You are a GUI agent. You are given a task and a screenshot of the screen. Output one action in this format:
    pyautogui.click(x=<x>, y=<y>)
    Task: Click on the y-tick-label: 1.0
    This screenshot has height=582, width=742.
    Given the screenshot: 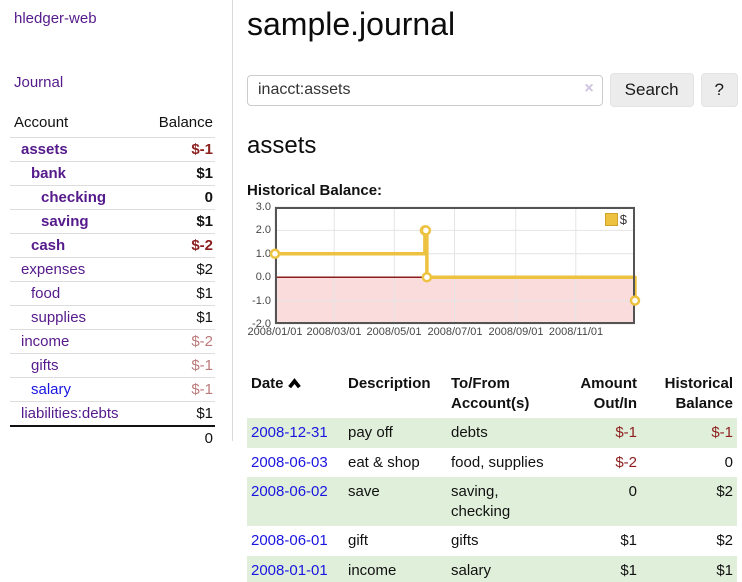 What is the action you would take?
    pyautogui.click(x=263, y=254)
    